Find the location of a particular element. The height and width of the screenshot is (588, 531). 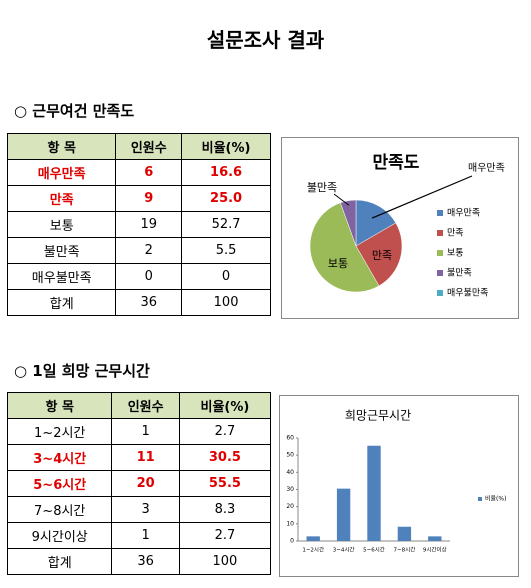

y-tick-label: 20 is located at coordinates (290, 506).